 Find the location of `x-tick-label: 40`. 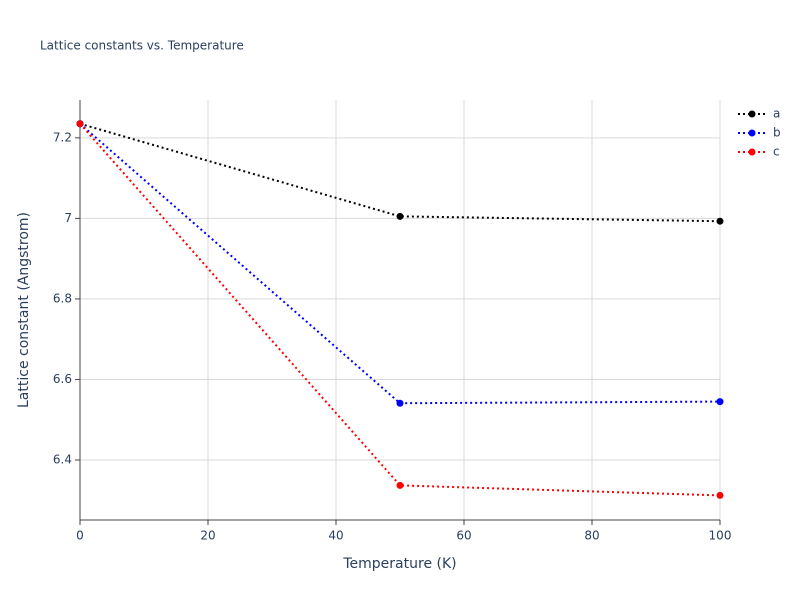

x-tick-label: 40 is located at coordinates (335, 536).